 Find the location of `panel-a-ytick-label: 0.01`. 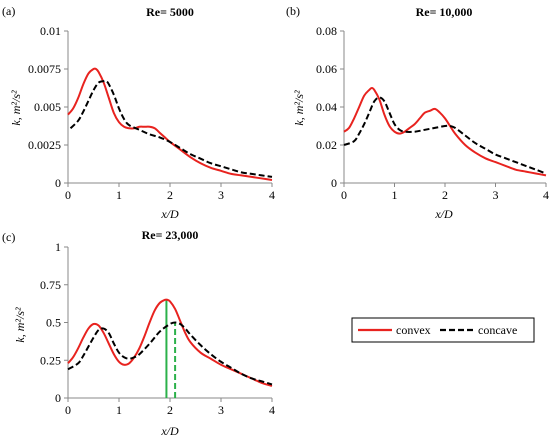

panel-a-ytick-label: 0.01 is located at coordinates (50, 31).